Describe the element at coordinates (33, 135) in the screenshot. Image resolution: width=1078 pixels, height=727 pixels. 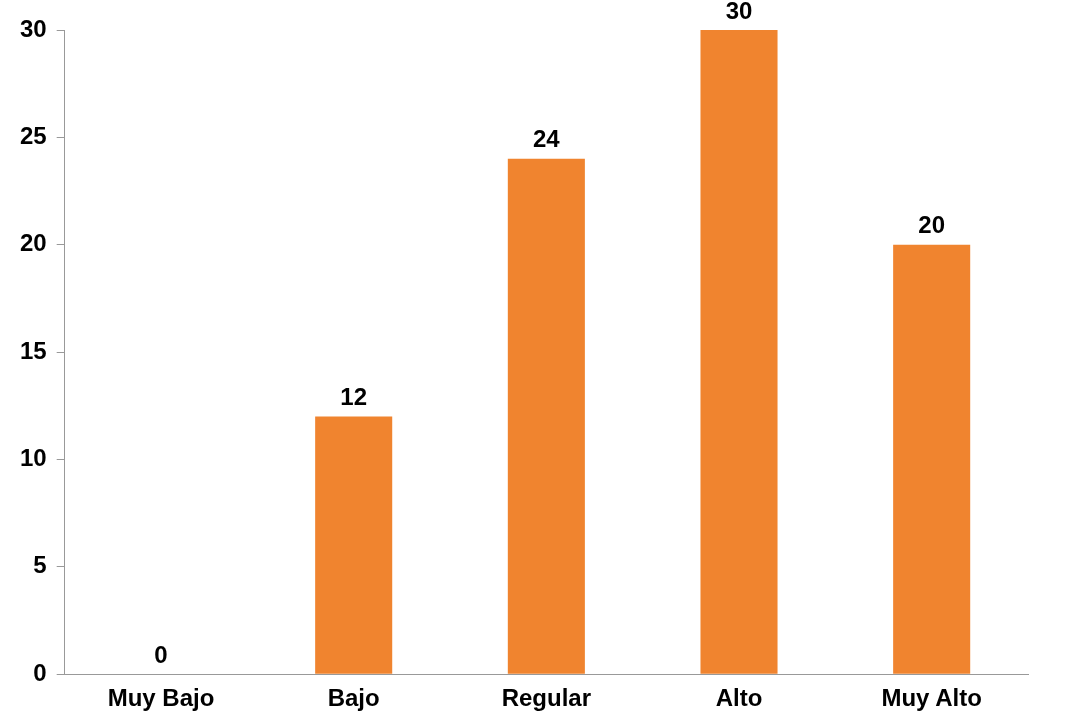
I see `y-tick-label: 25` at that location.